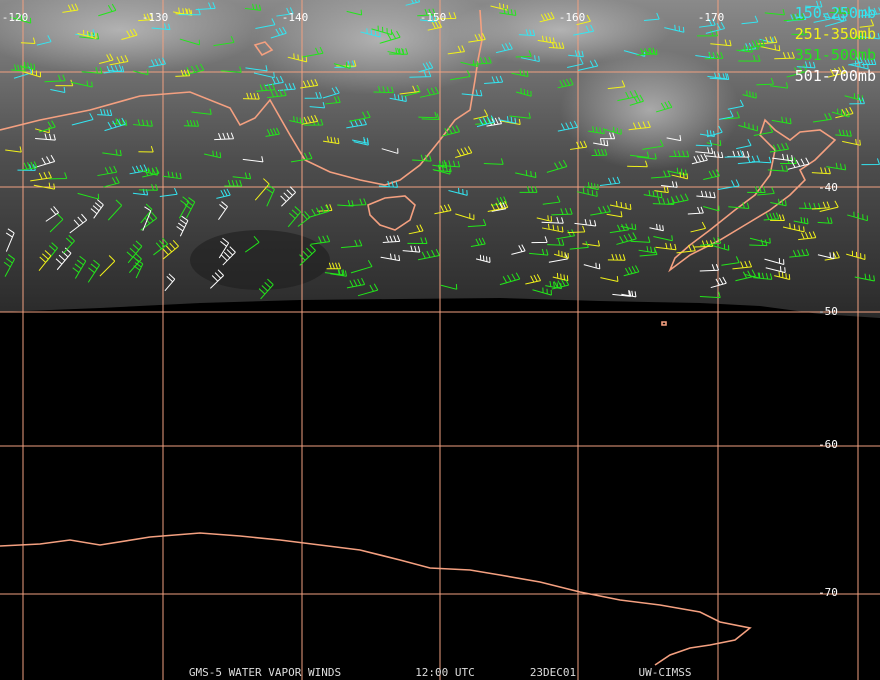  What do you see at coordinates (15, 17) in the screenshot?
I see `longitude-label: -120` at bounding box center [15, 17].